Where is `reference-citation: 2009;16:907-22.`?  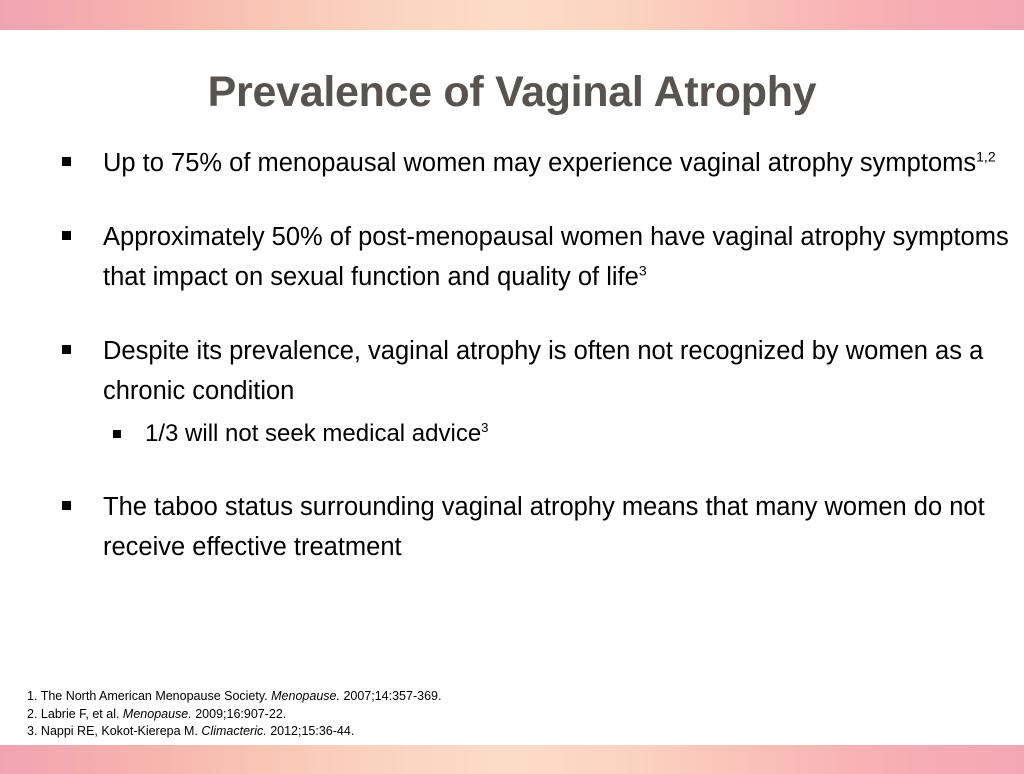 reference-citation: 2009;16:907-22. is located at coordinates (241, 713).